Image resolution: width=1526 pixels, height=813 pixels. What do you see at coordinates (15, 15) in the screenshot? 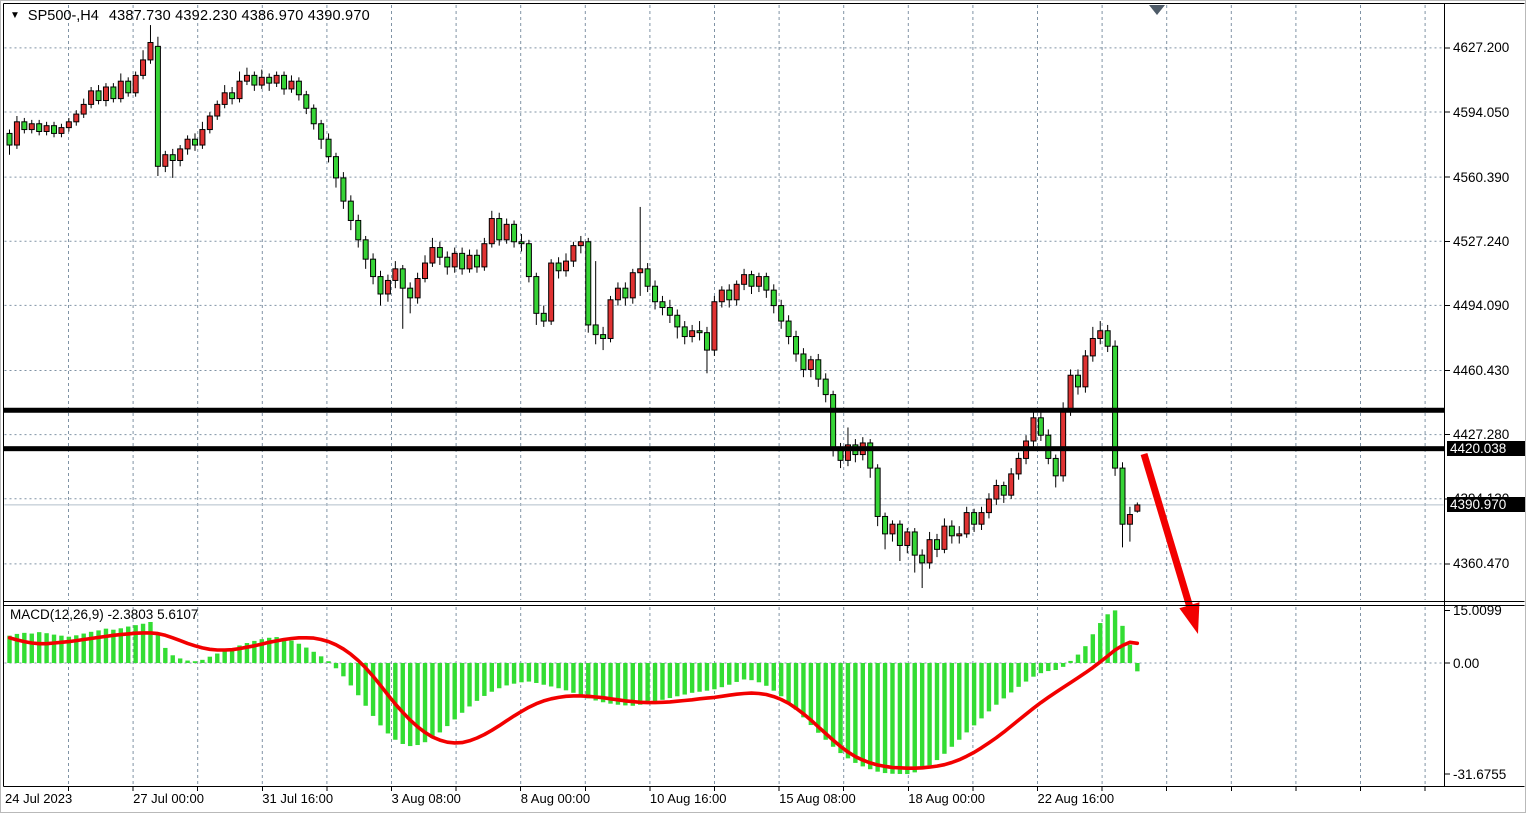
I see `symbol-marker-icon: ▼` at bounding box center [15, 15].